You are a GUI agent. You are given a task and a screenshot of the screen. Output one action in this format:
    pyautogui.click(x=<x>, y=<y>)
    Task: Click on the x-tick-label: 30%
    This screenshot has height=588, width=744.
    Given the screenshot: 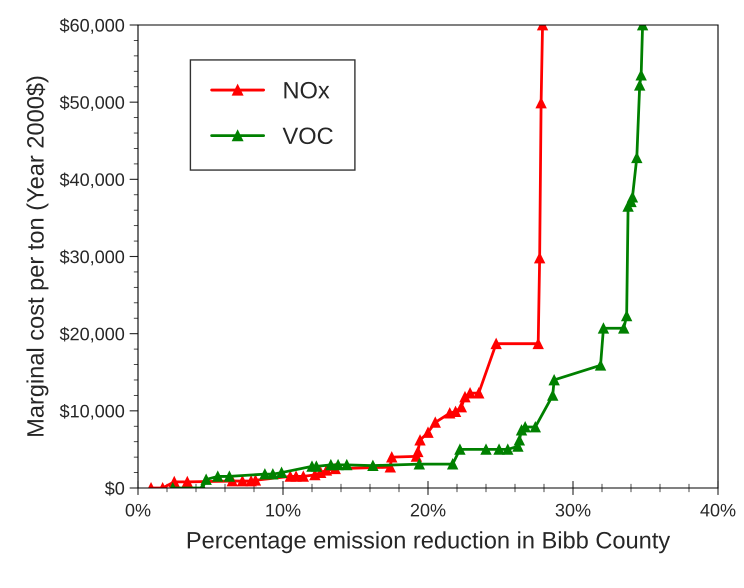 What is the action you would take?
    pyautogui.click(x=573, y=510)
    